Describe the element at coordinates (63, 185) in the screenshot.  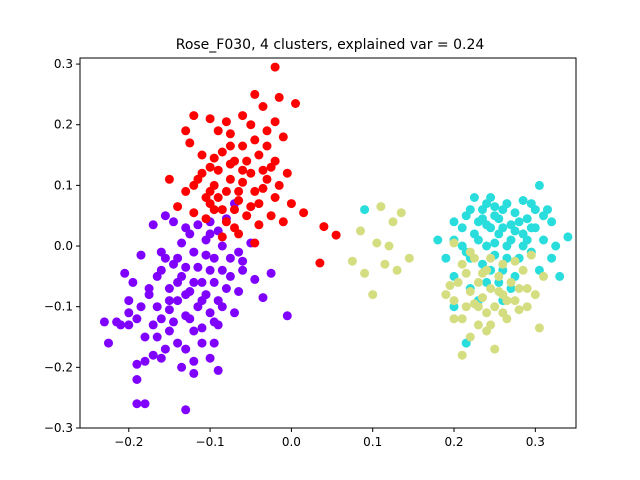
I see `y-tick-label: 0.1` at that location.